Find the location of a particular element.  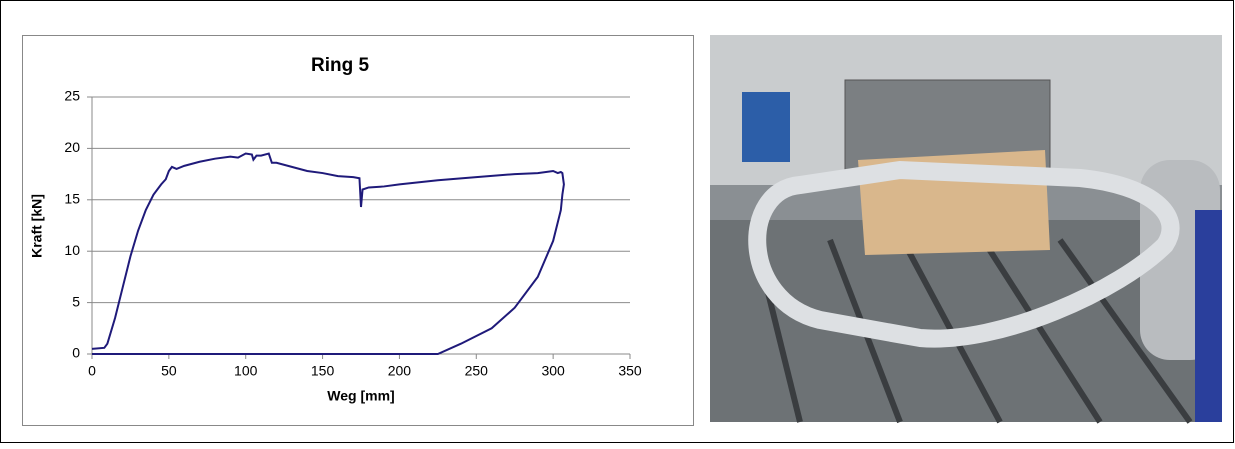

x-tick-label: 350 is located at coordinates (630, 371).